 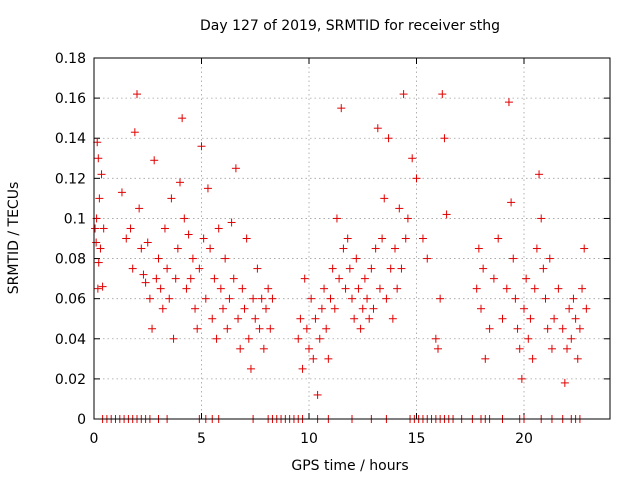 What do you see at coordinates (14, 238) in the screenshot?
I see `y-axis-title: SRMTID / TECUs` at bounding box center [14, 238].